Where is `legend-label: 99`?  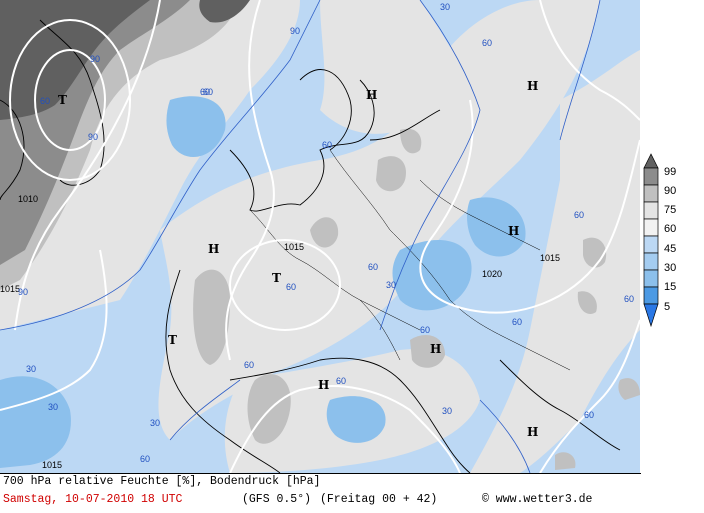 legend-label: 99 is located at coordinates (670, 172).